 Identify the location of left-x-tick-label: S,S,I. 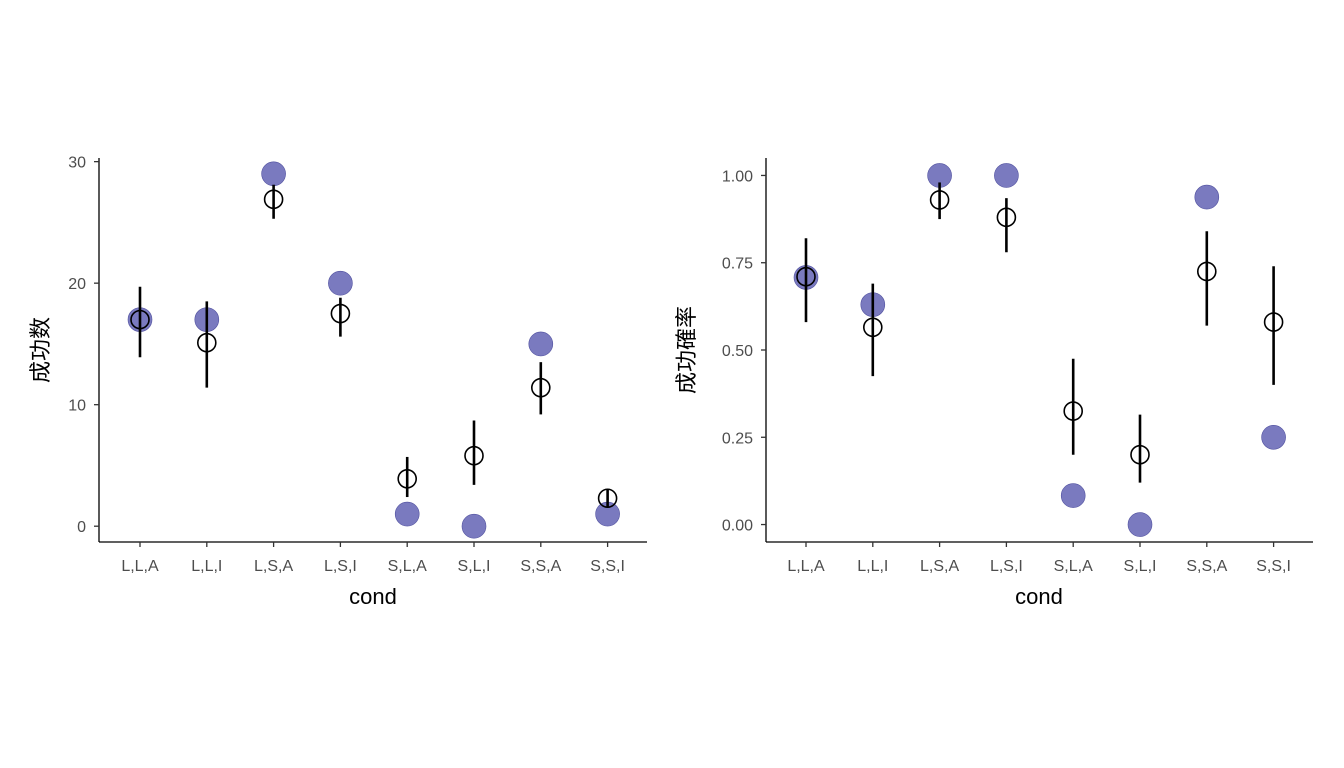
(607, 566).